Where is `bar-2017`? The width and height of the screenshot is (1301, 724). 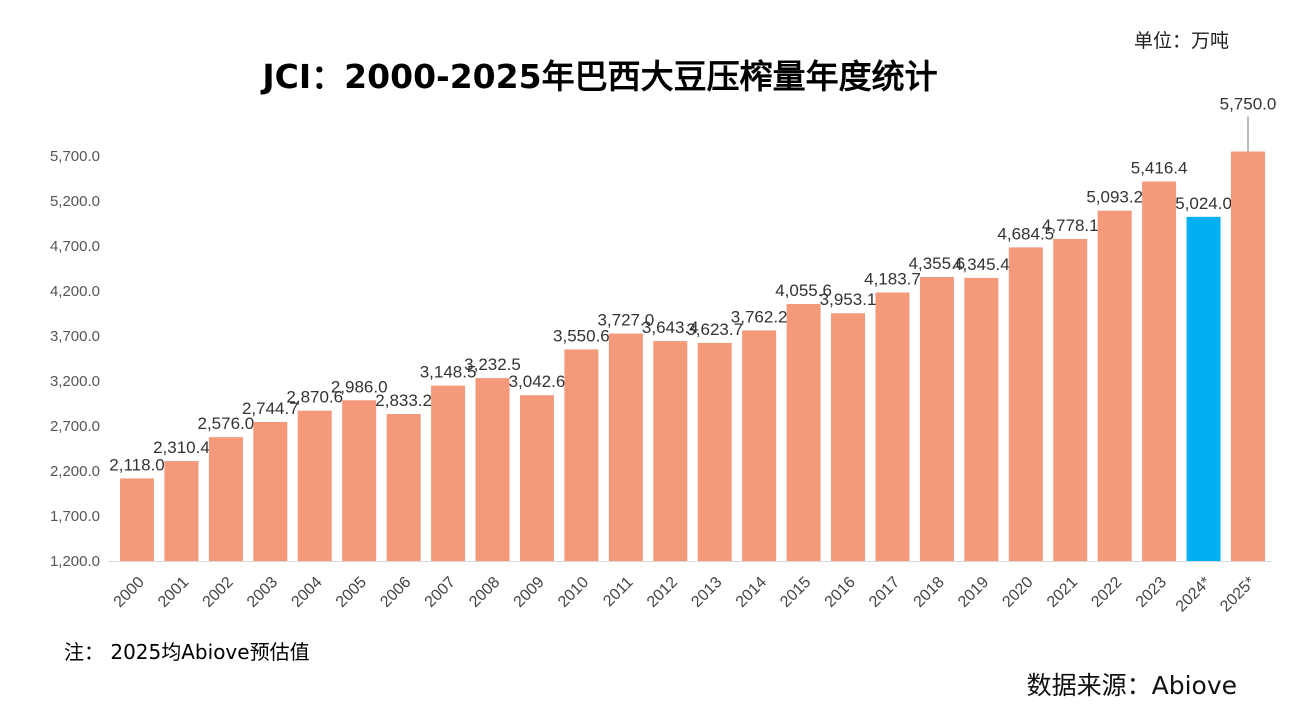
bar-2017 is located at coordinates (892, 426).